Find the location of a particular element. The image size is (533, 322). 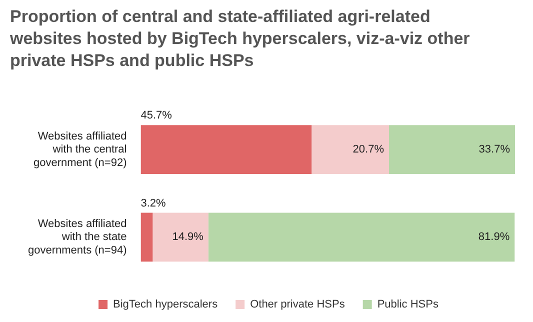

y-tick-label: Websites affiliated with the central government (n=92) is located at coordinates (80, 149).